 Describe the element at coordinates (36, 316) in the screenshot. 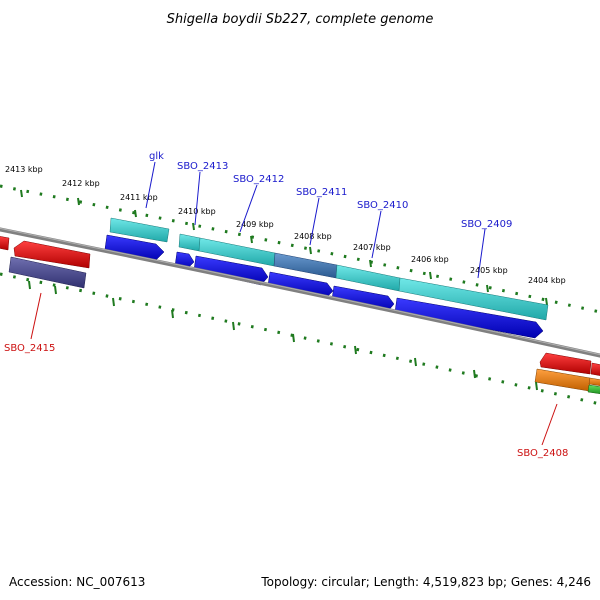

I see `callout-line-sbo2415` at that location.